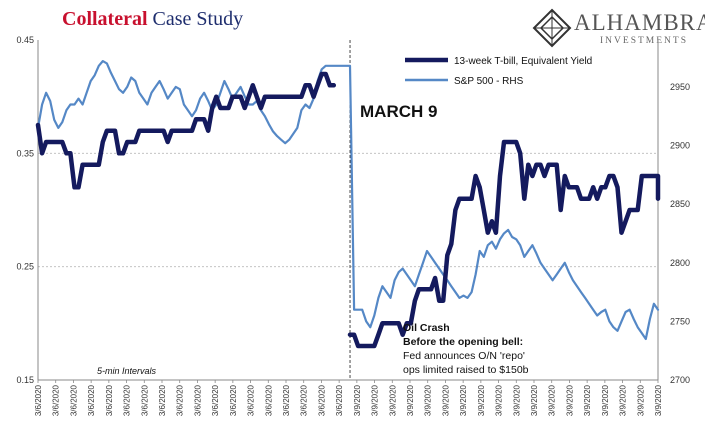 This screenshot has height=441, width=705. Describe the element at coordinates (644, 41) in the screenshot. I see `logo-subtitle: INVESTMENTS` at that location.